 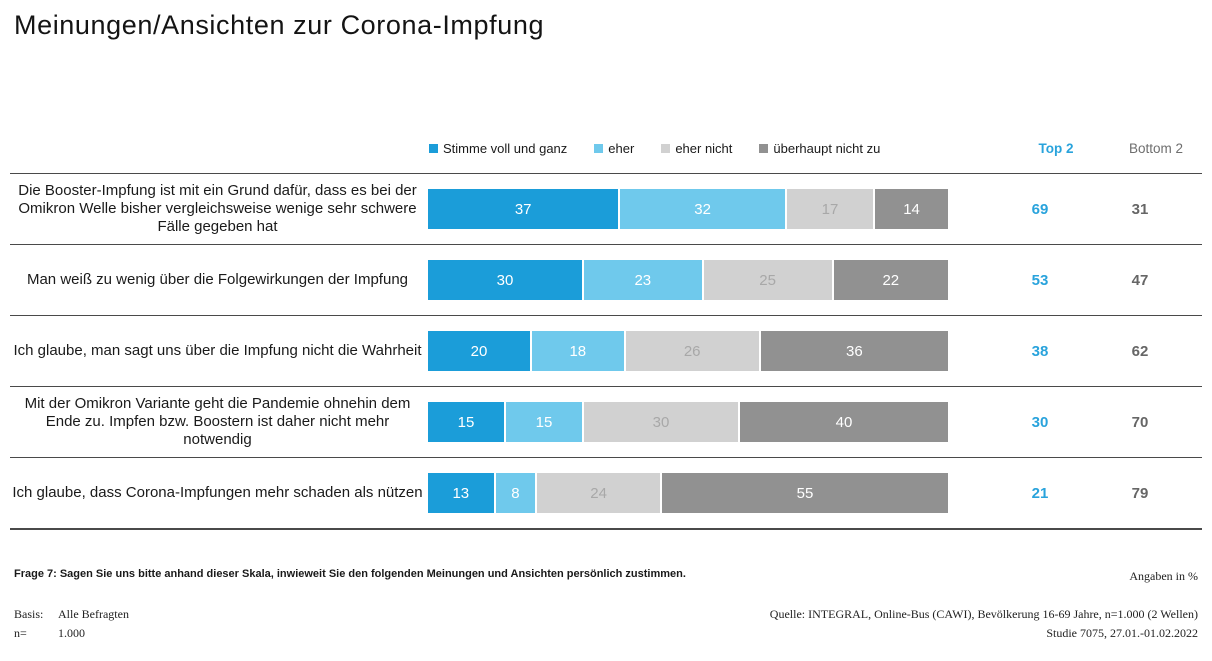 I want to click on bar-segment: 24, so click(x=599, y=493).